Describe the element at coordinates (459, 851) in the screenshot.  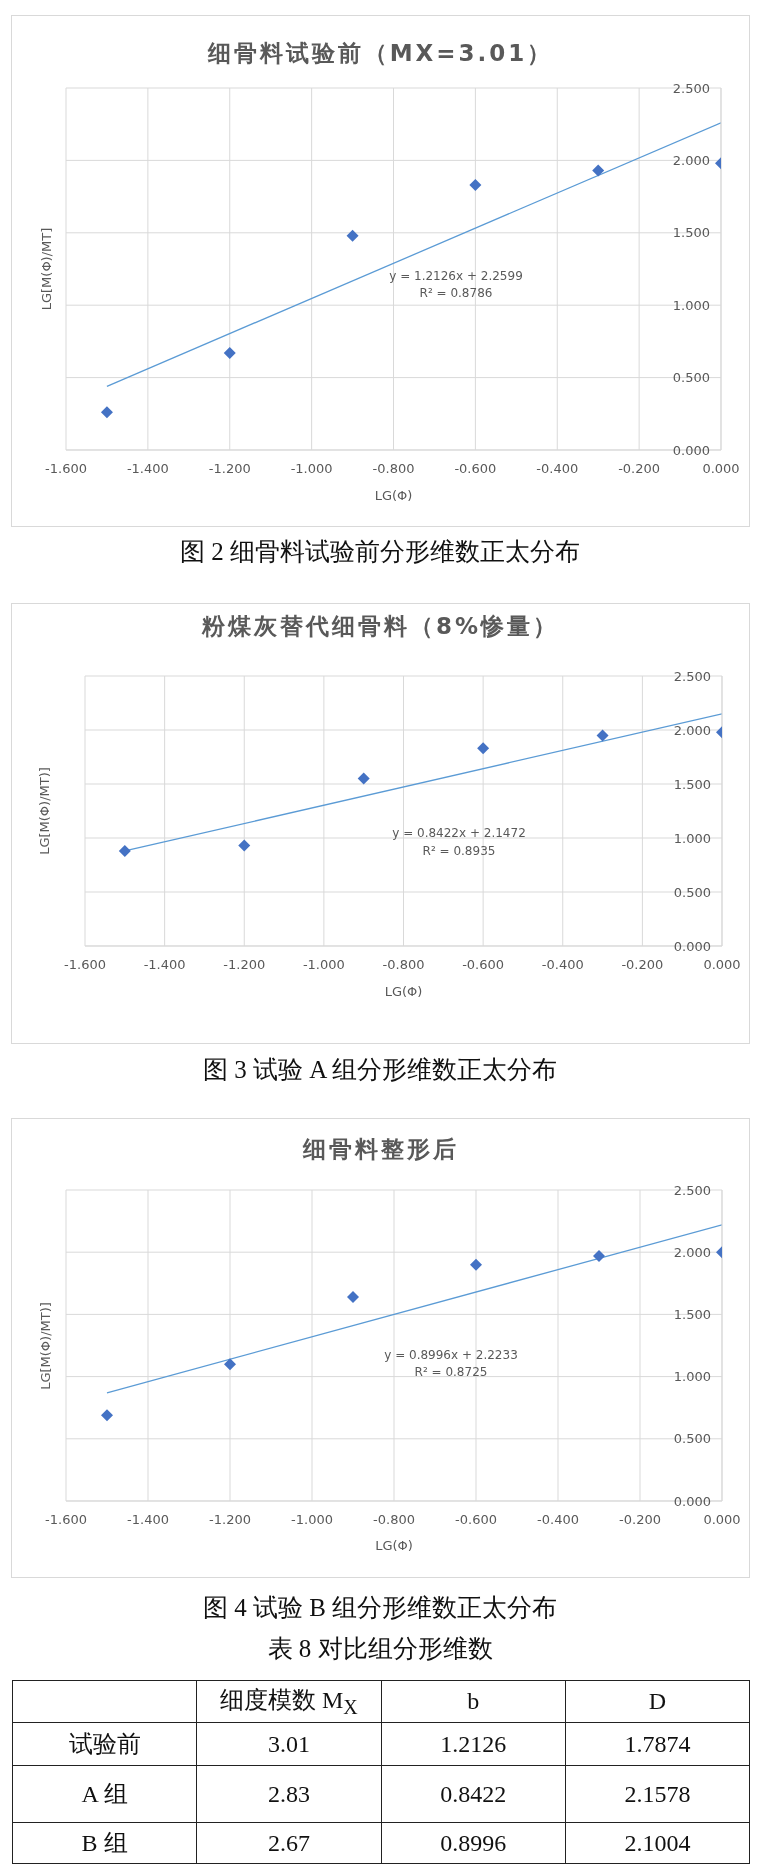
I see `annotation: R² = 0.8935` at that location.